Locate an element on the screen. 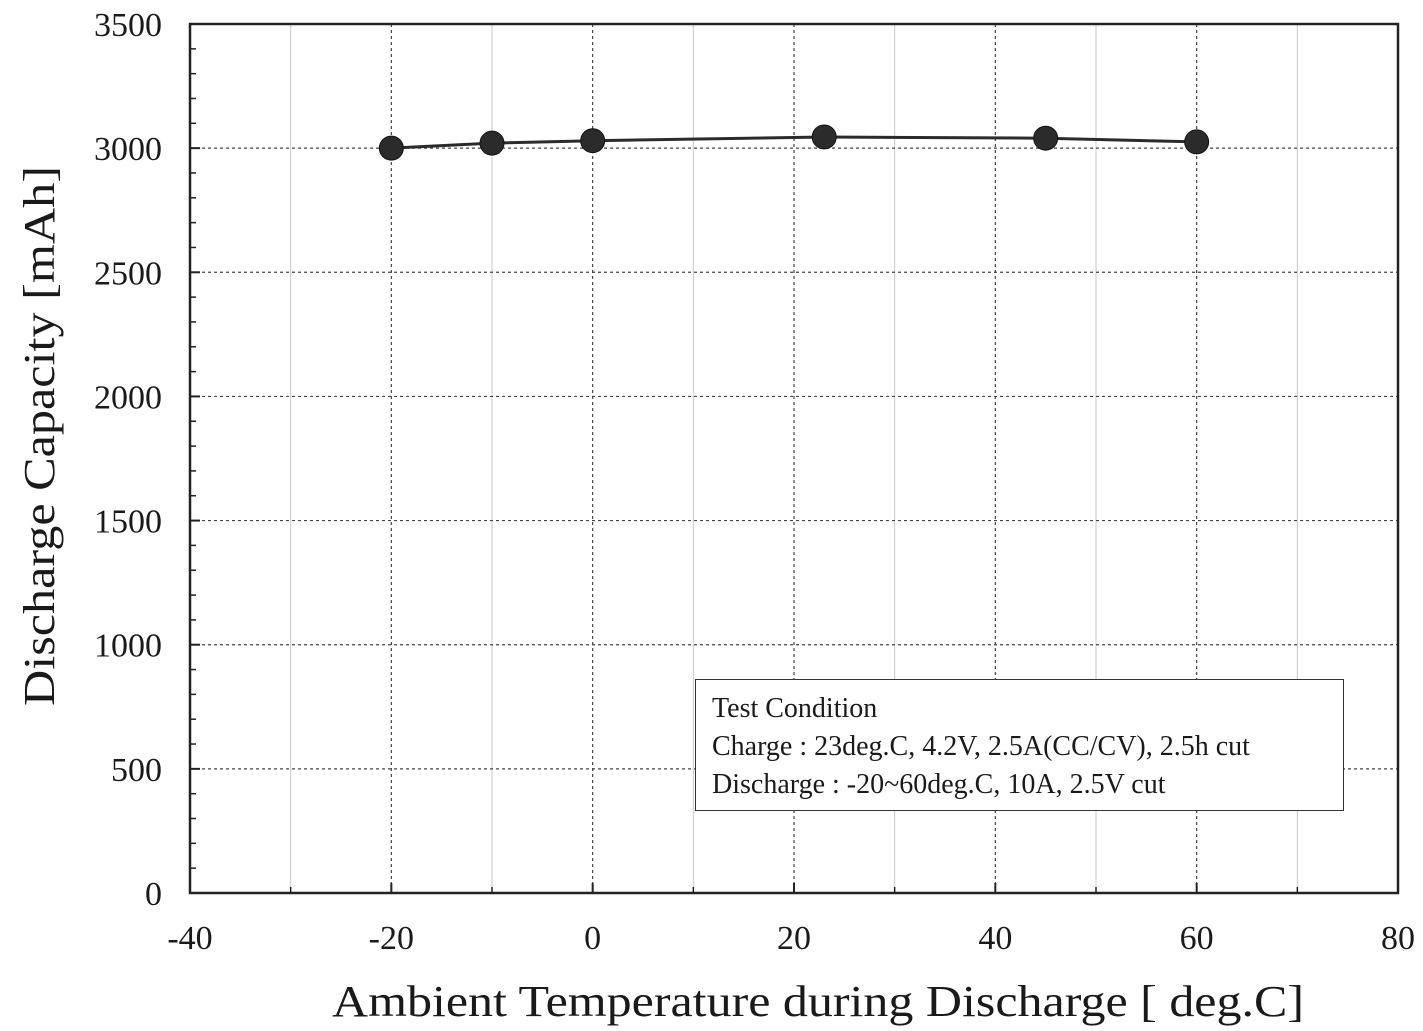  y-tick-label: 2000 is located at coordinates (128, 397).